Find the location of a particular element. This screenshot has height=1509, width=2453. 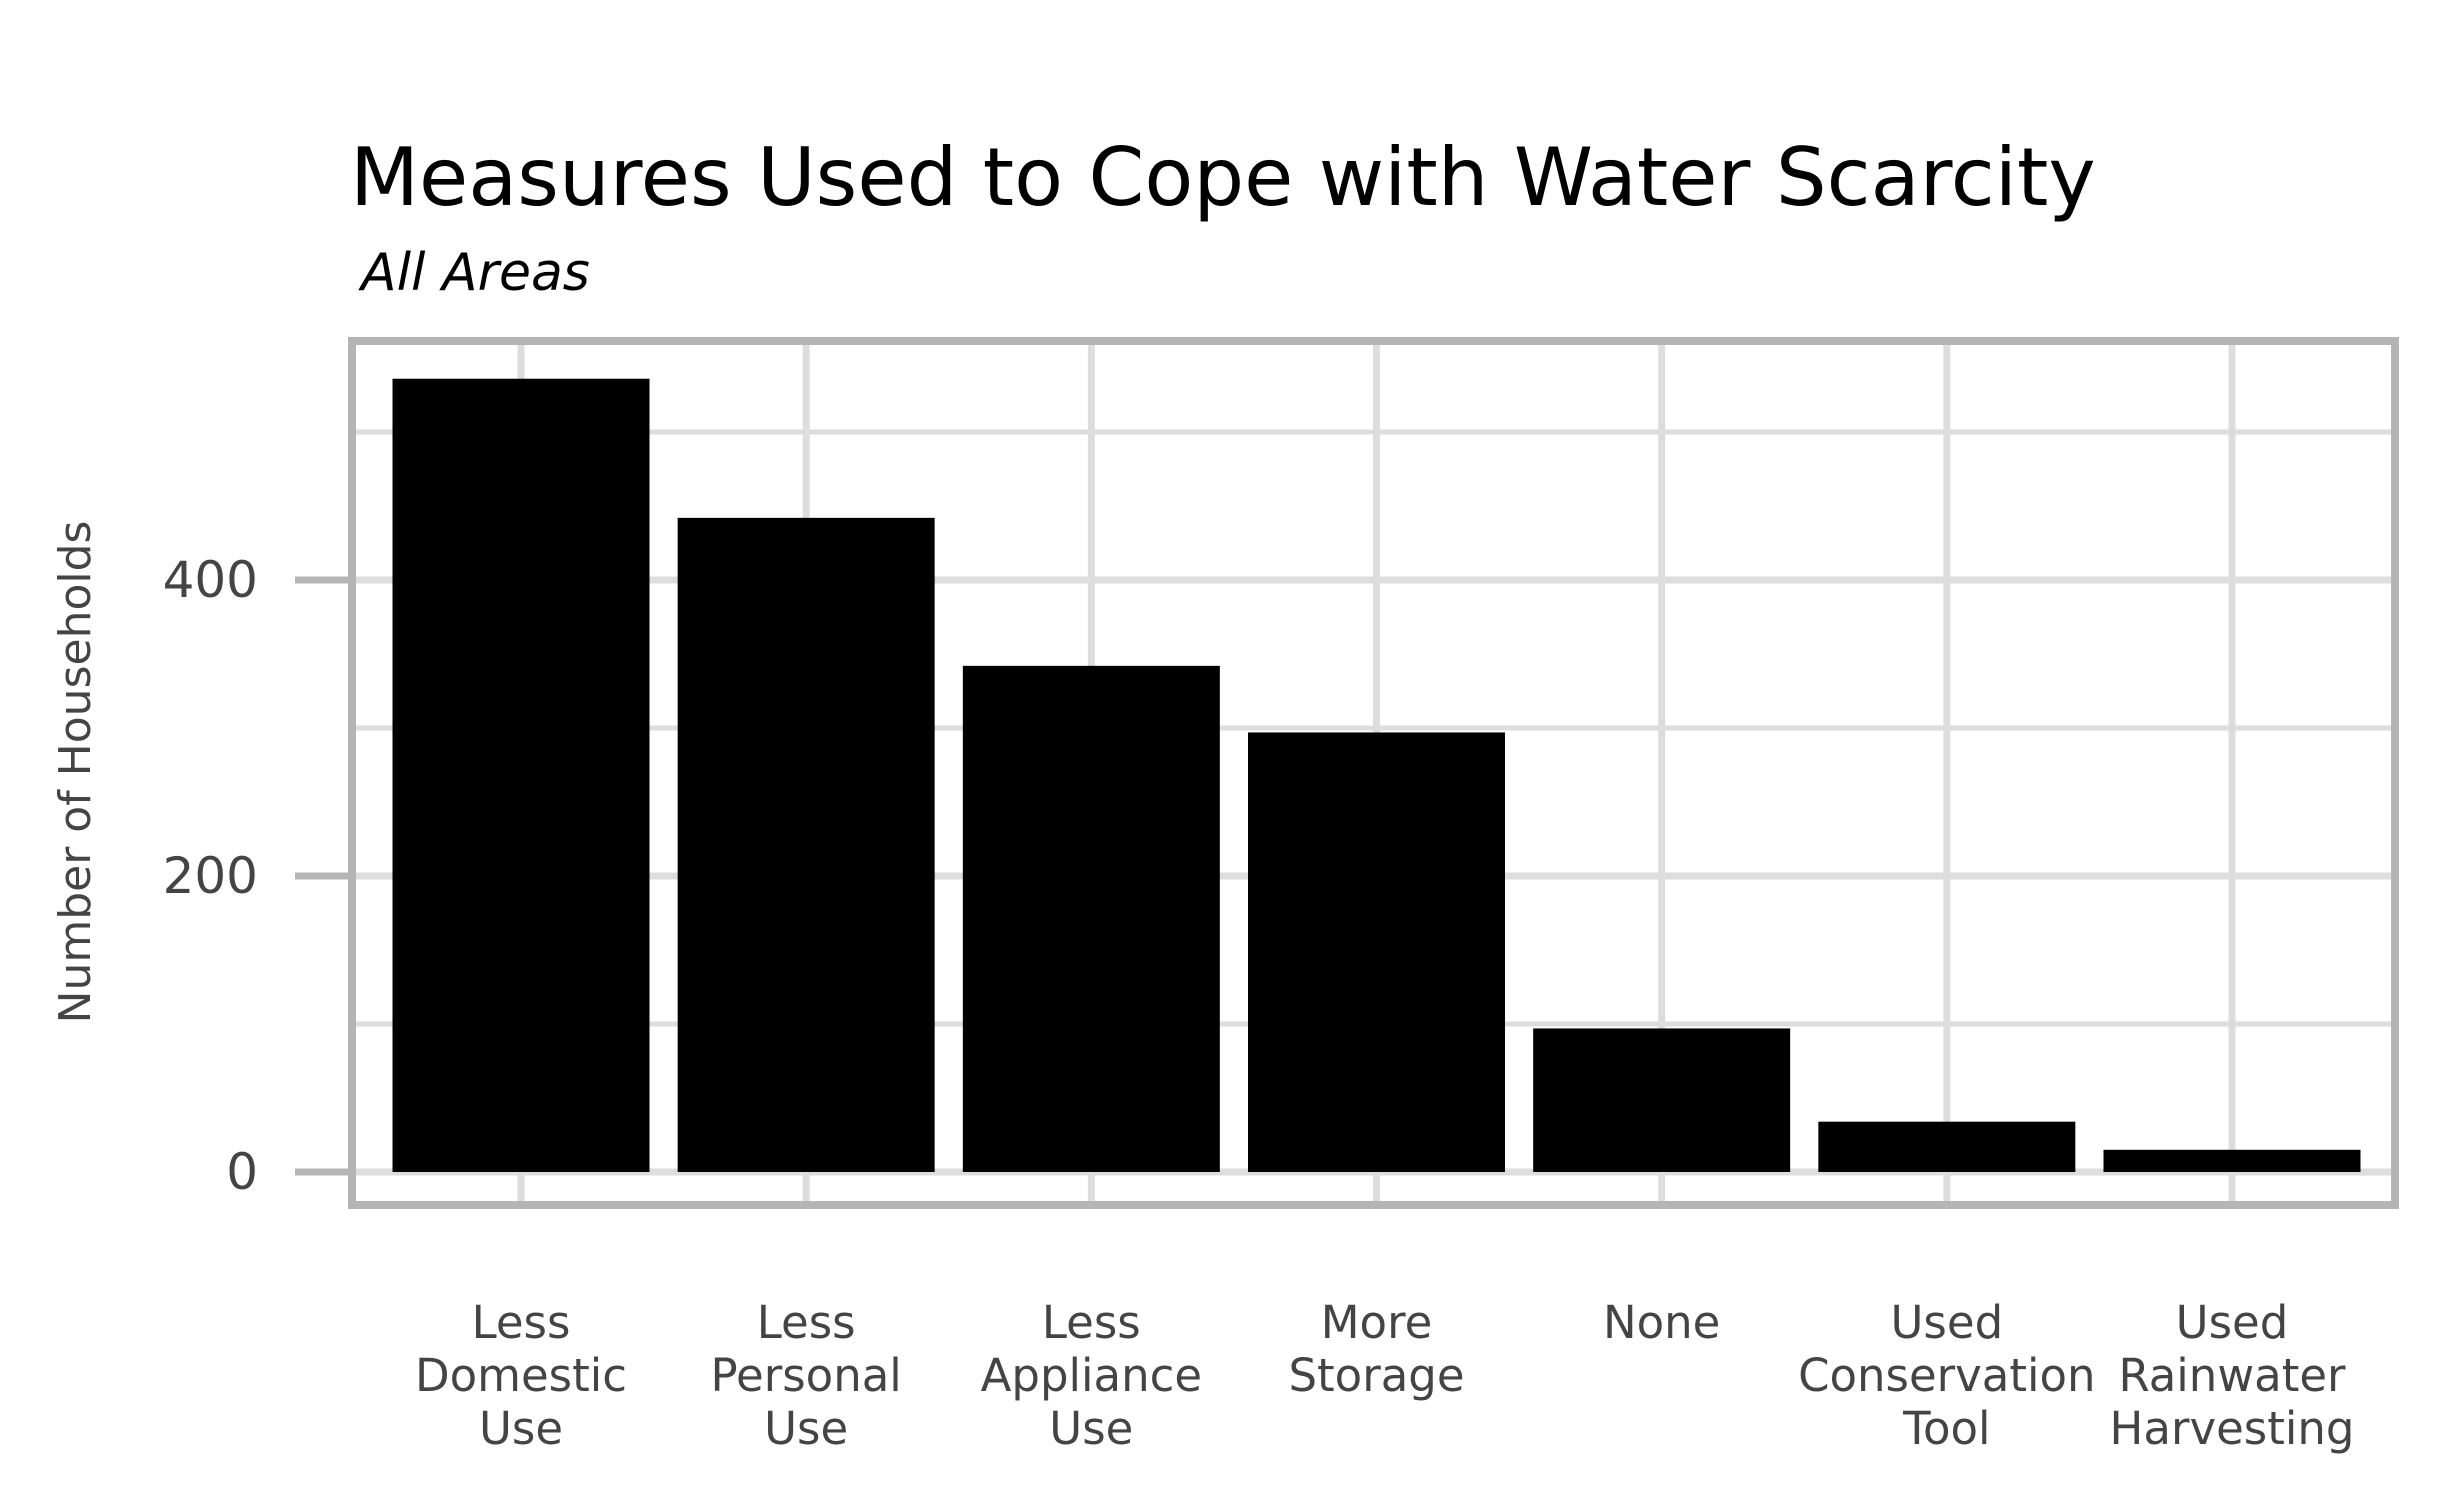

x-tick-label: More Storage is located at coordinates (1376, 1349).